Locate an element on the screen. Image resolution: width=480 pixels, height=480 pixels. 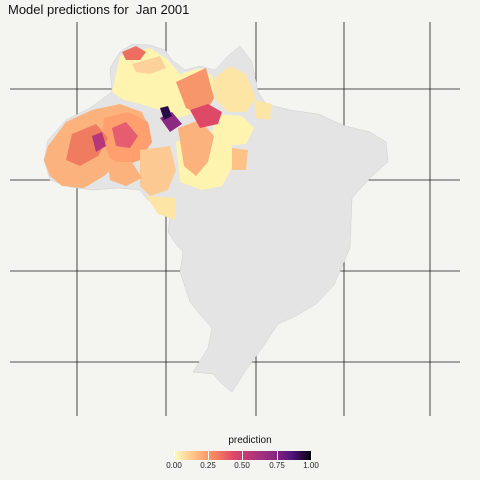
legend-tick-label: 0.25 is located at coordinates (208, 465).